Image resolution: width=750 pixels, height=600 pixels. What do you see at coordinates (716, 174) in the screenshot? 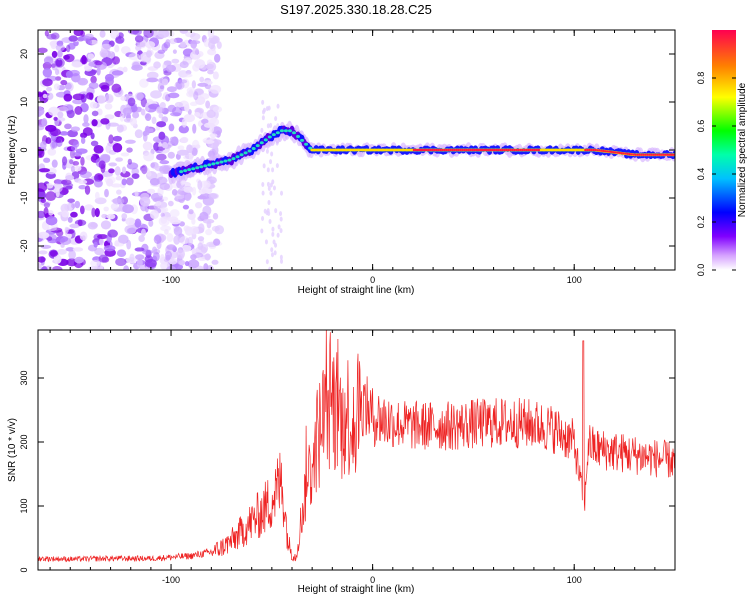
I see `colorbar-ticks: 0.0 0.2 0.4 0.6 0.8` at bounding box center [716, 174].